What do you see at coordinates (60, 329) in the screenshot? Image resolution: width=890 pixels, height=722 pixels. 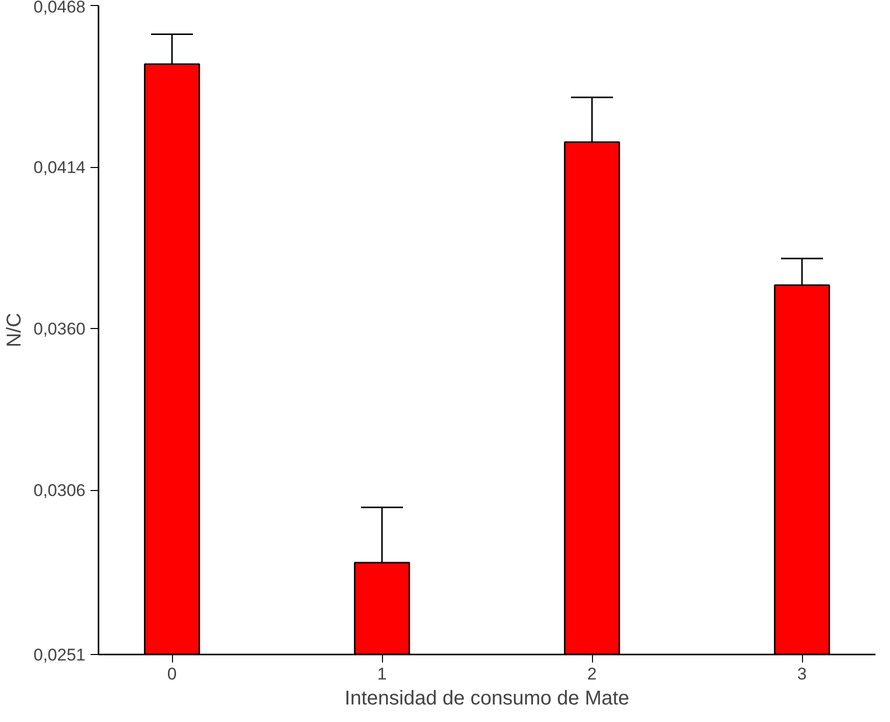 I see `y-tick-label: 0,0360` at bounding box center [60, 329].